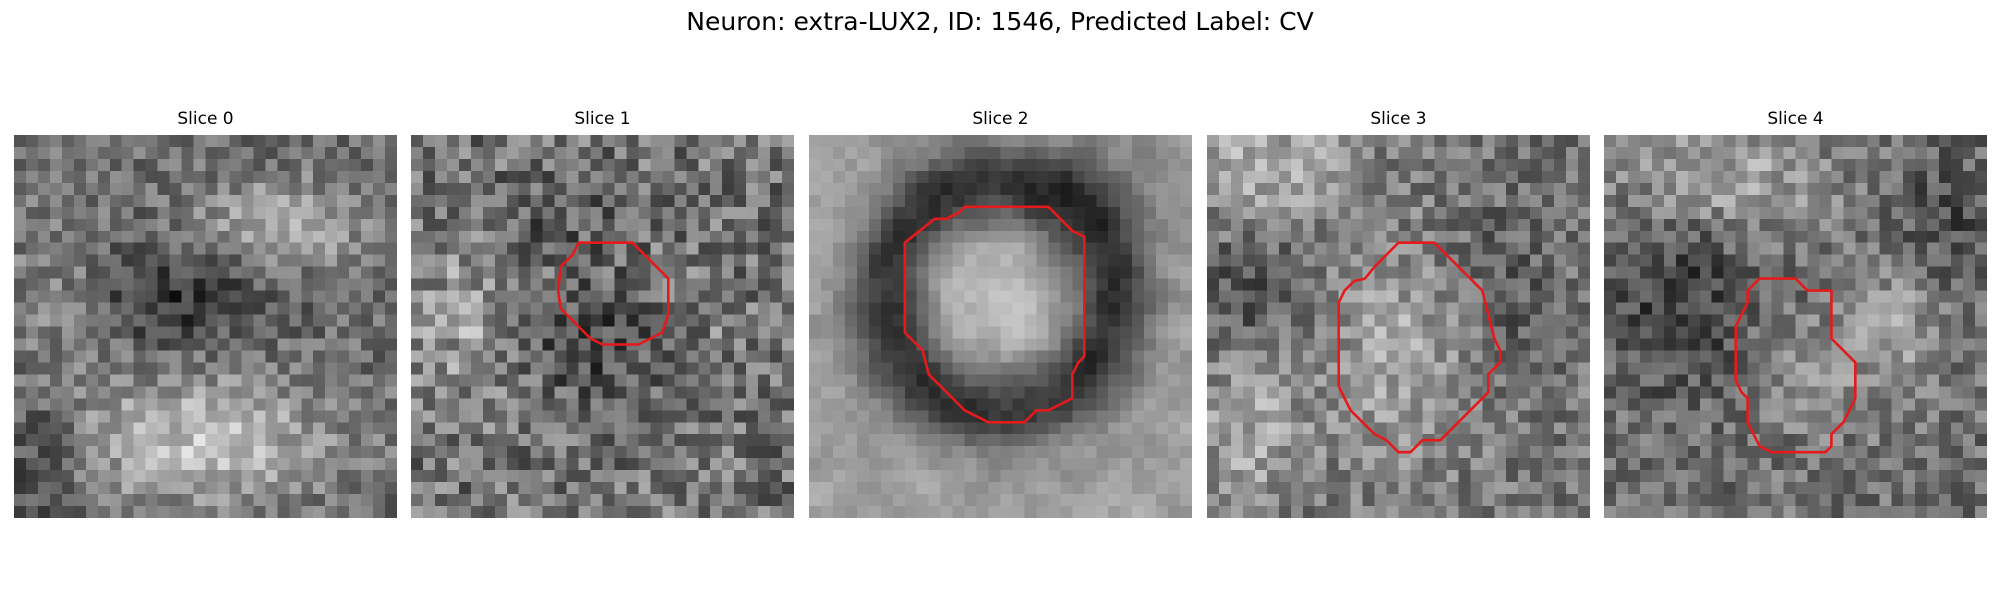 The width and height of the screenshot is (2000, 600). I want to click on slice-title: Slice 3, so click(1398, 119).